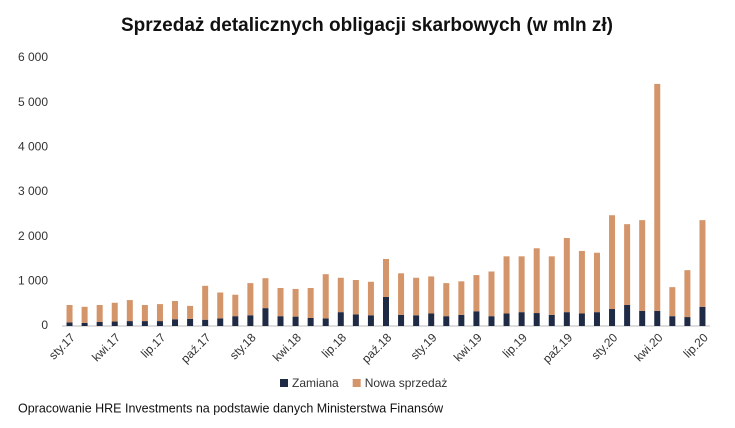 The image size is (735, 428). What do you see at coordinates (406, 383) in the screenshot?
I see `legend-label: Nowa sprzedaż` at bounding box center [406, 383].